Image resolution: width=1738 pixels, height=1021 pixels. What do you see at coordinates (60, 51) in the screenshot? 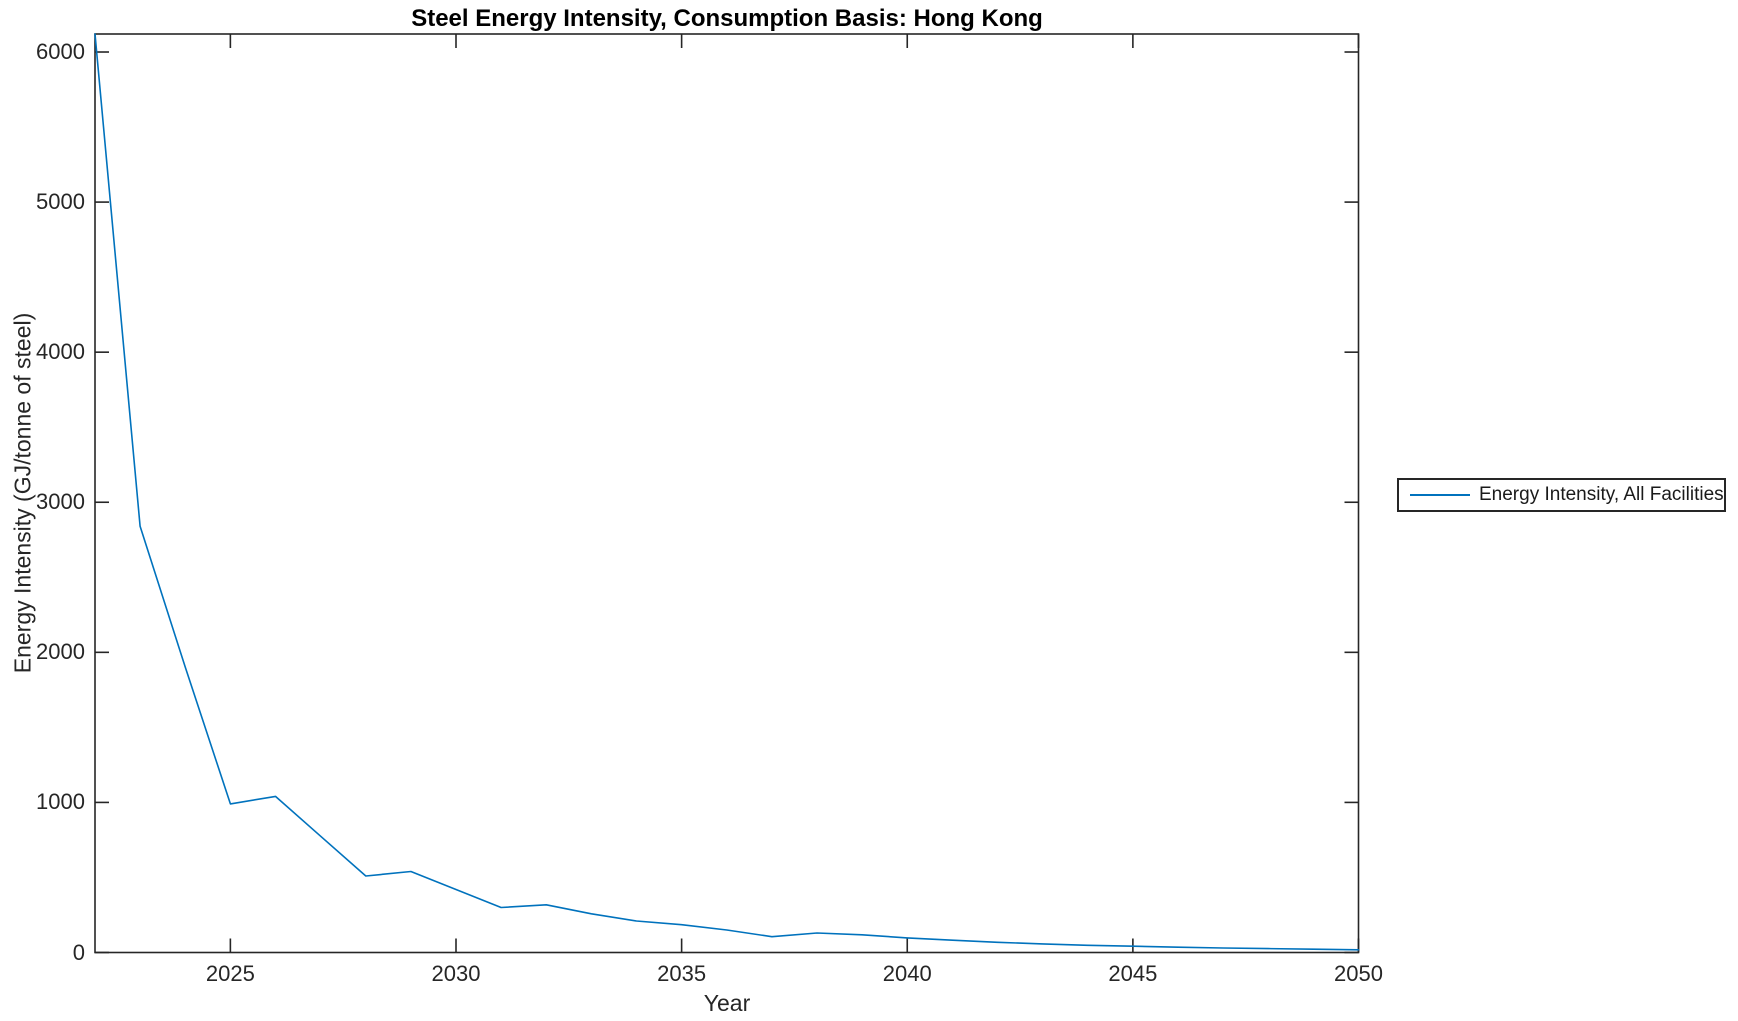
I see `y-tick-label: 6000` at bounding box center [60, 51].